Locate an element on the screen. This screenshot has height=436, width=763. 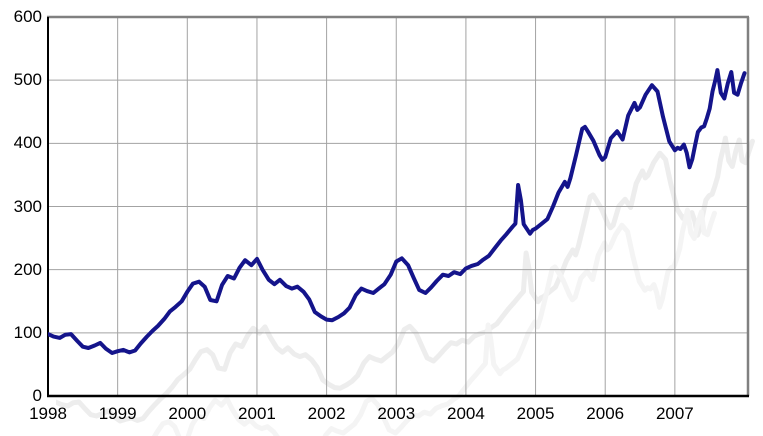
x-tick-label: 1998 is located at coordinates (48, 413).